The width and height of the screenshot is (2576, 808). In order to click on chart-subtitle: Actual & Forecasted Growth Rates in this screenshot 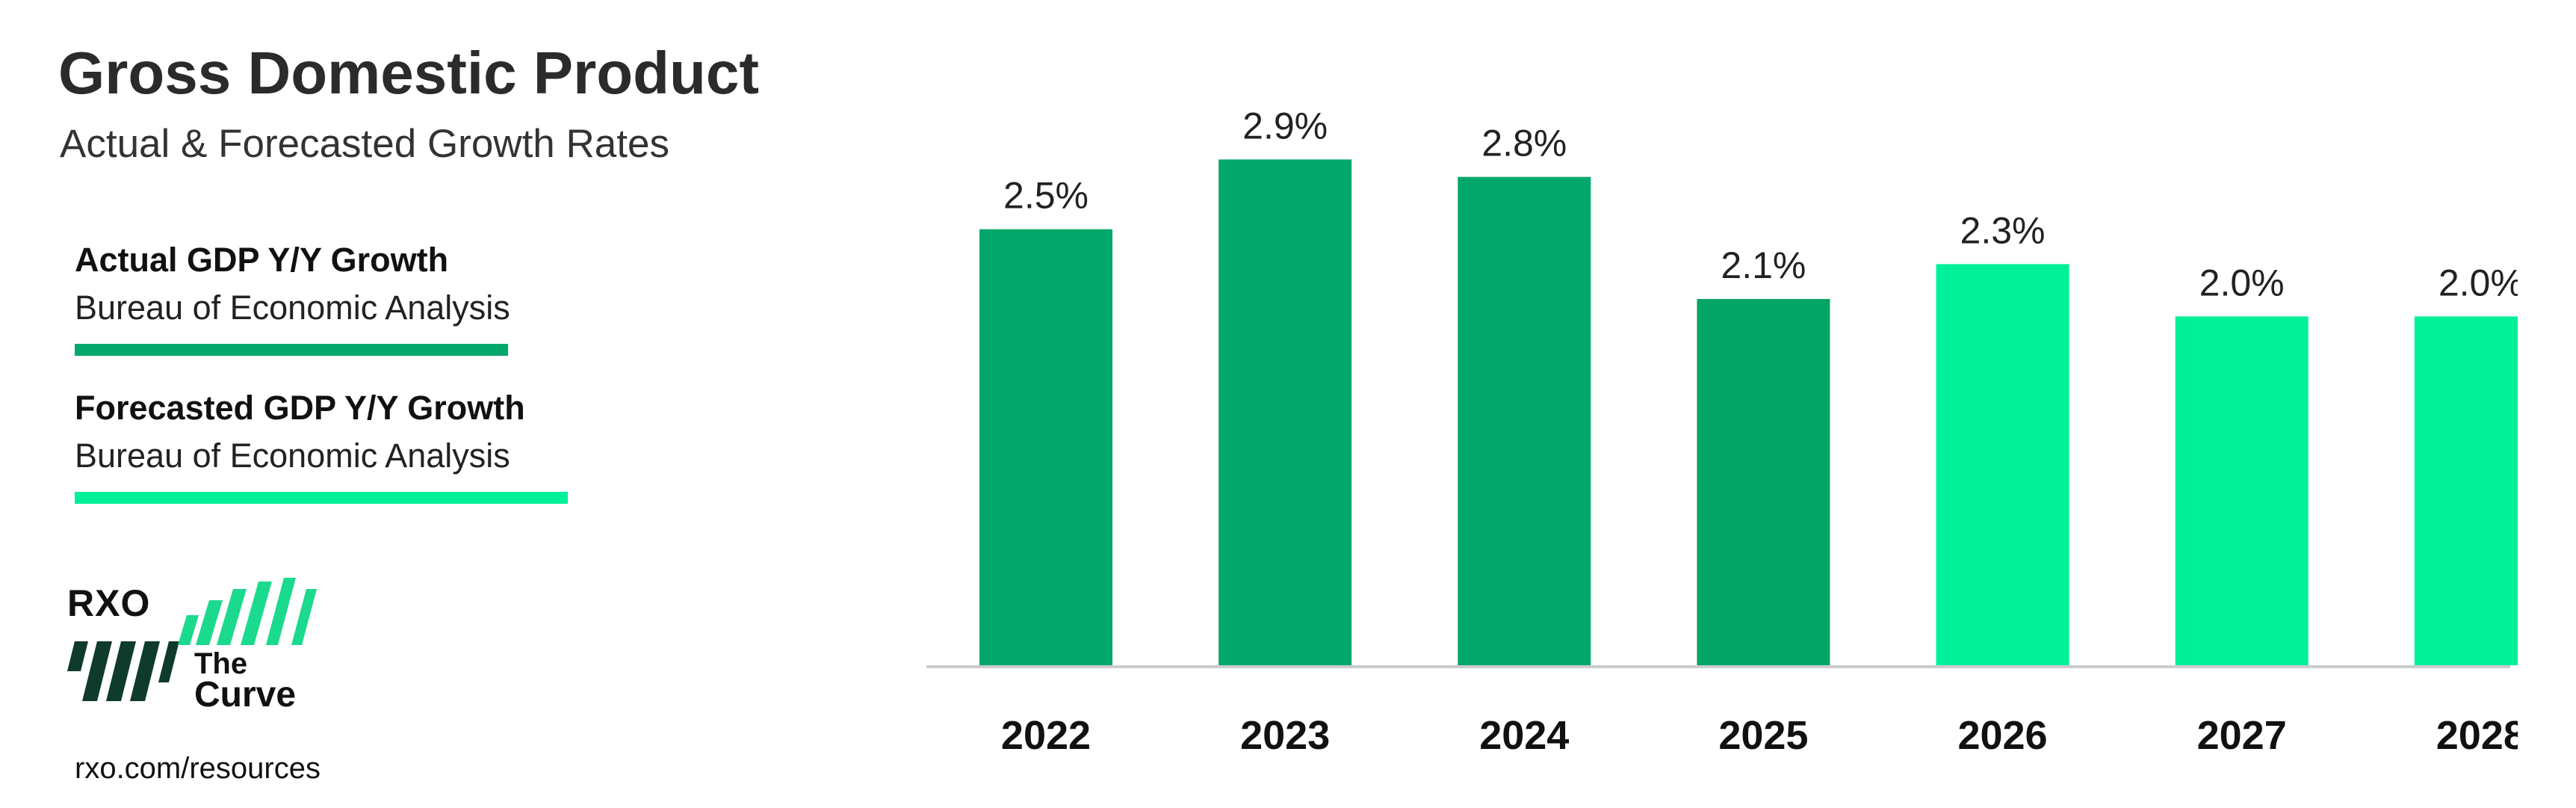, I will do `click(364, 144)`.